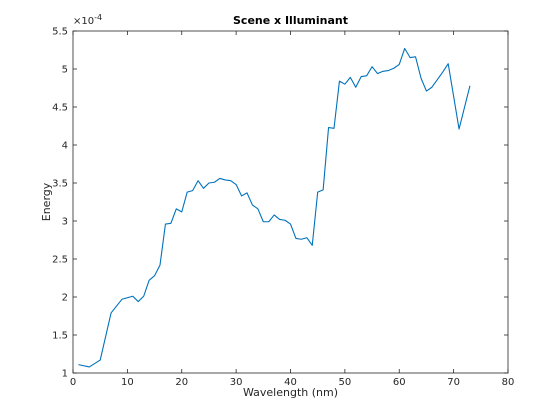  I want to click on y-tick-label: 2.5, so click(60, 260).